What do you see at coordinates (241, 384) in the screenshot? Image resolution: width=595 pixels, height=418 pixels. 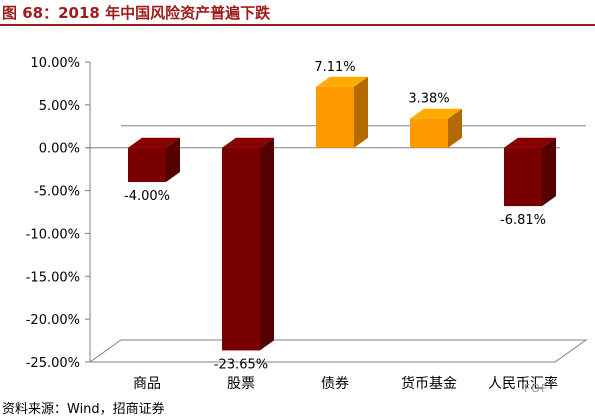 I see `x-tick-label: 股票` at bounding box center [241, 384].